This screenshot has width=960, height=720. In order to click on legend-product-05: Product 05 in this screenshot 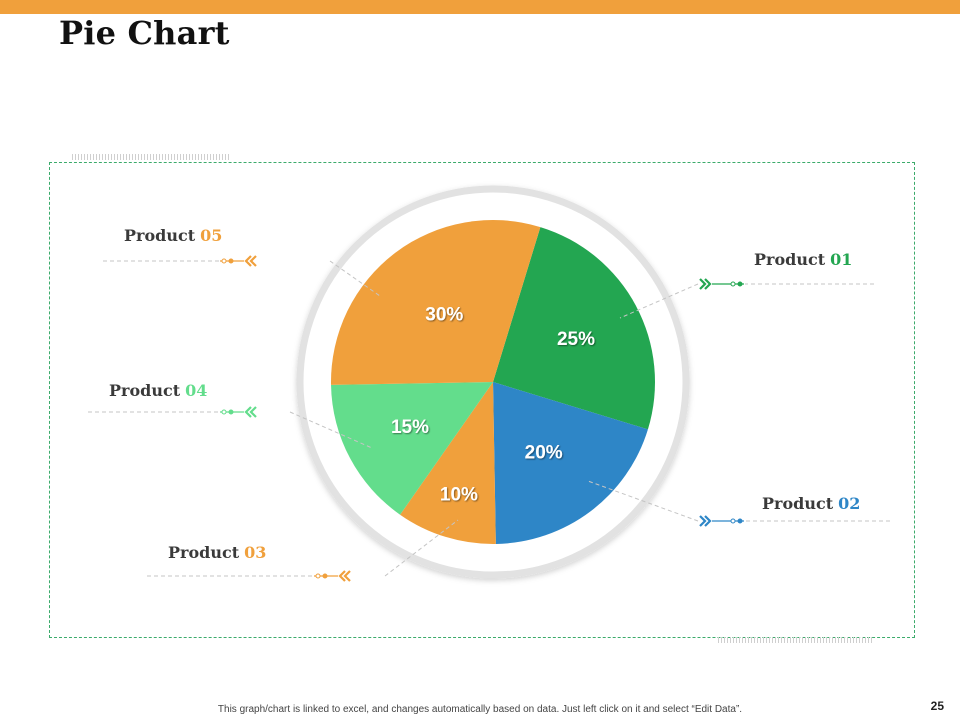, I will do `click(173, 235)`.